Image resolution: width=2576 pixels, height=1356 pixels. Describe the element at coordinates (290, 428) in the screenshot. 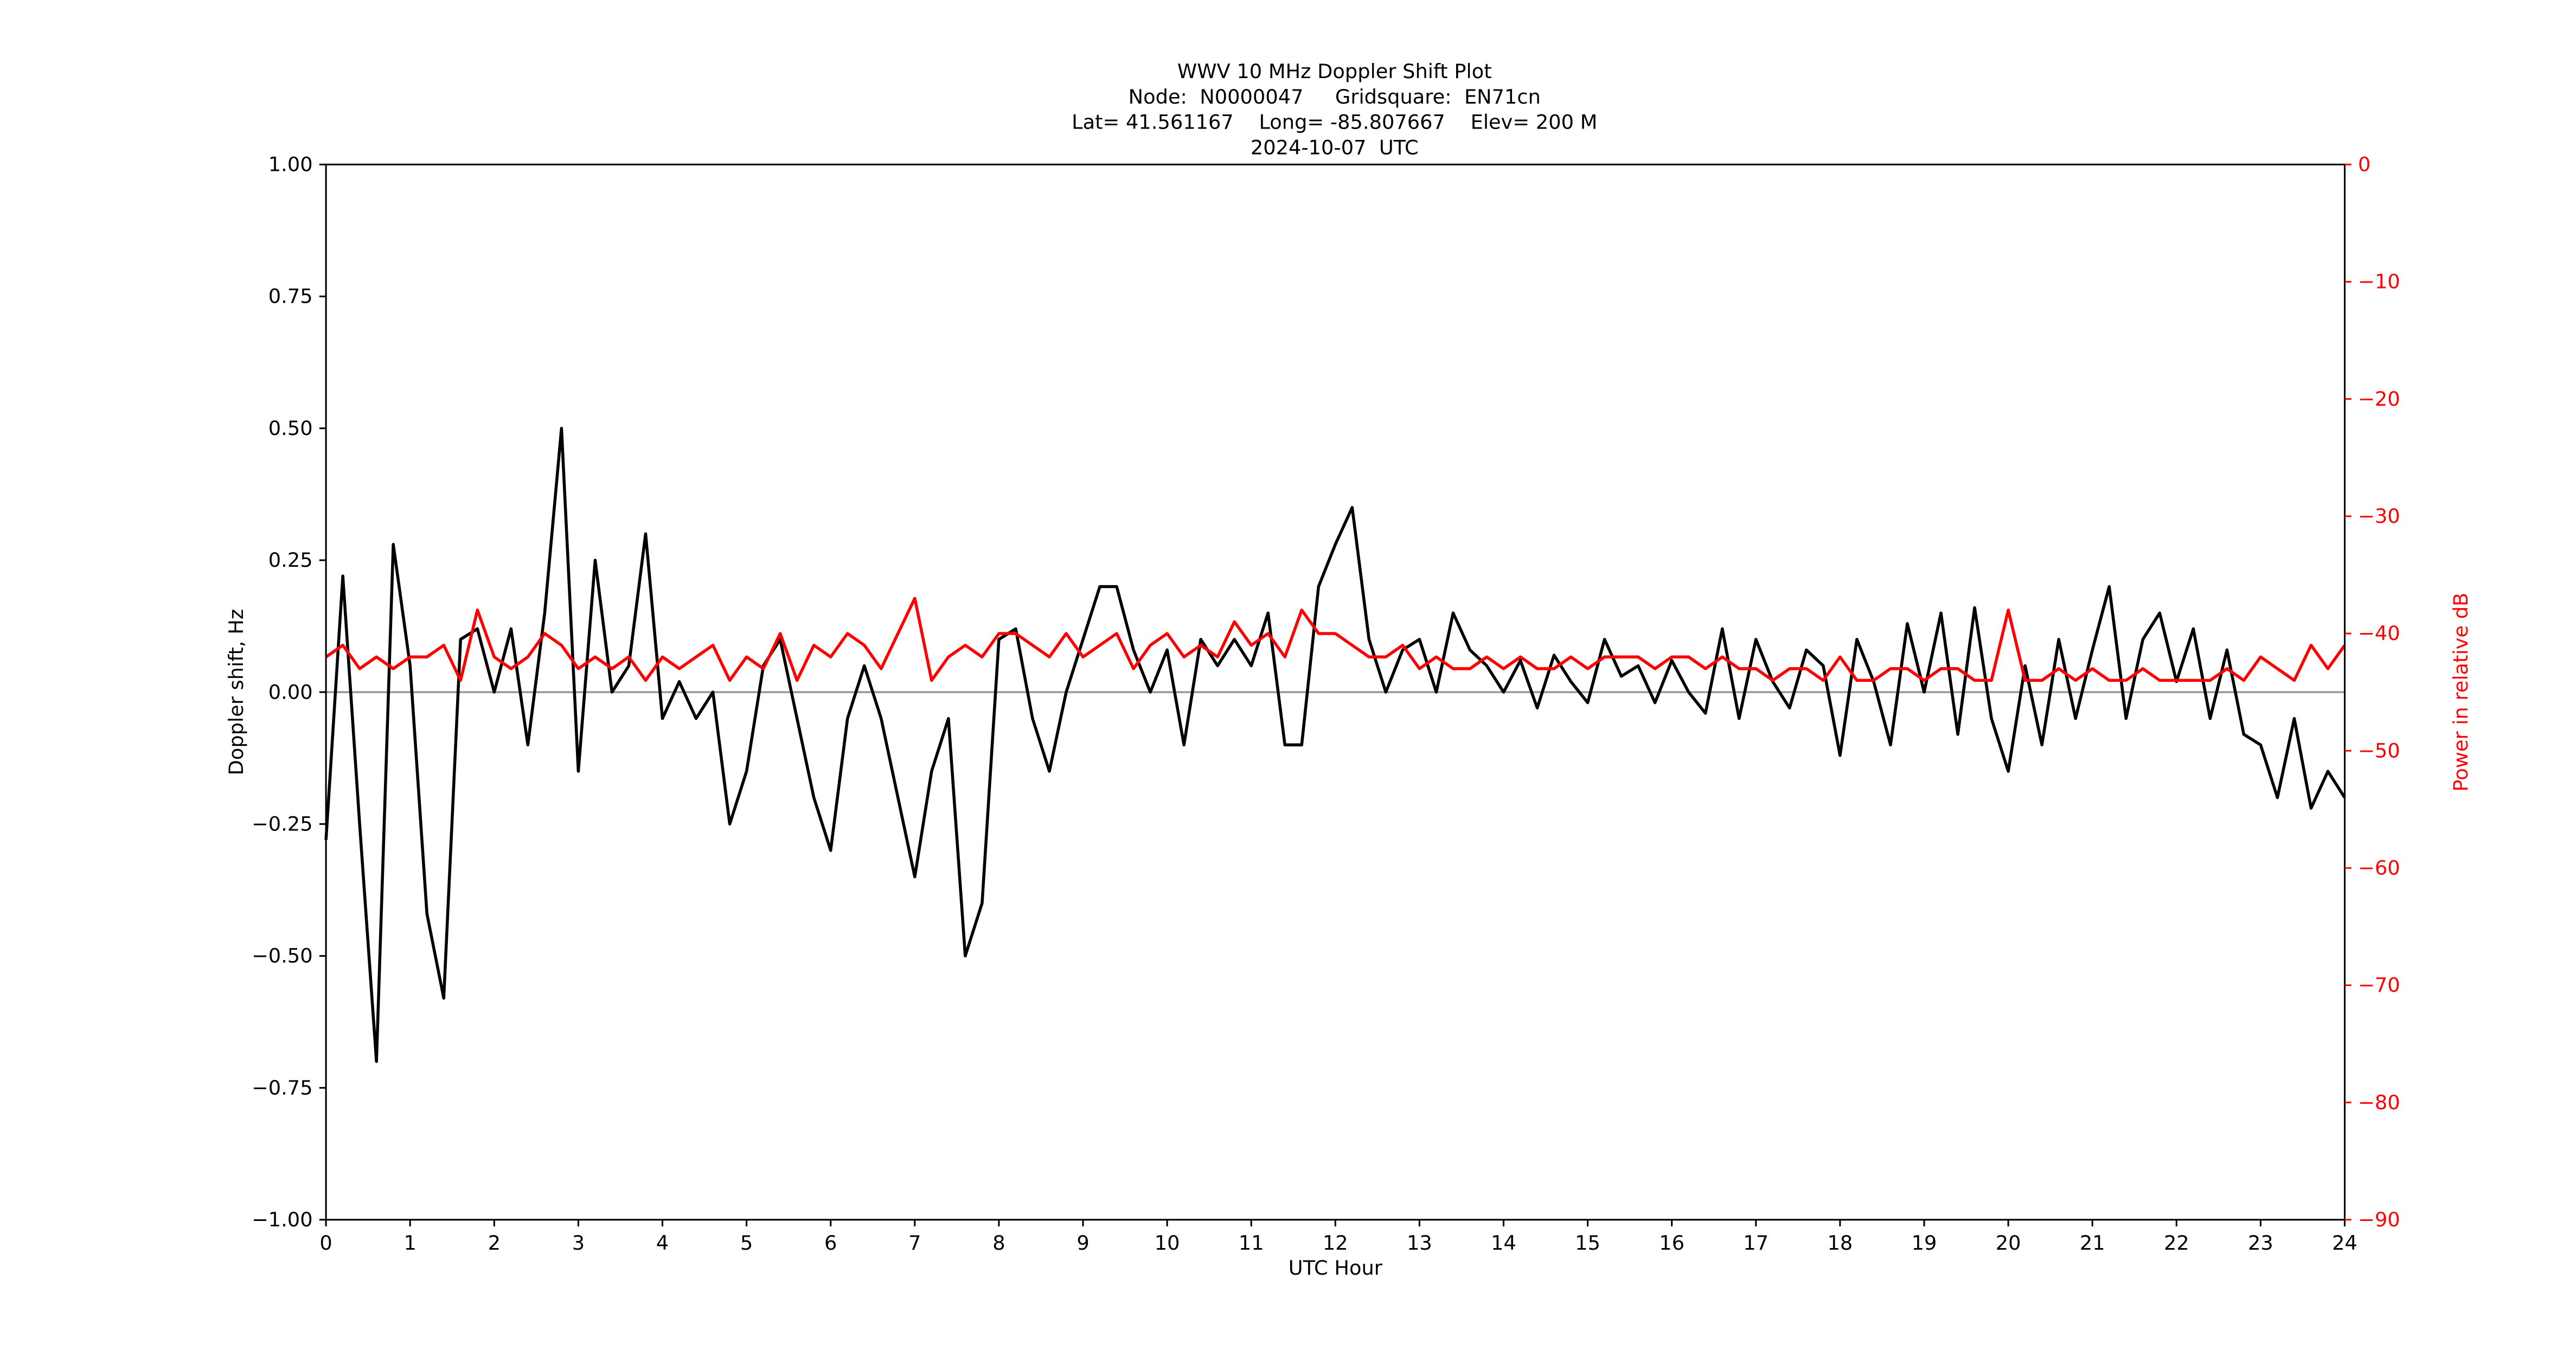

I see `y-tick-label: 0.50` at that location.